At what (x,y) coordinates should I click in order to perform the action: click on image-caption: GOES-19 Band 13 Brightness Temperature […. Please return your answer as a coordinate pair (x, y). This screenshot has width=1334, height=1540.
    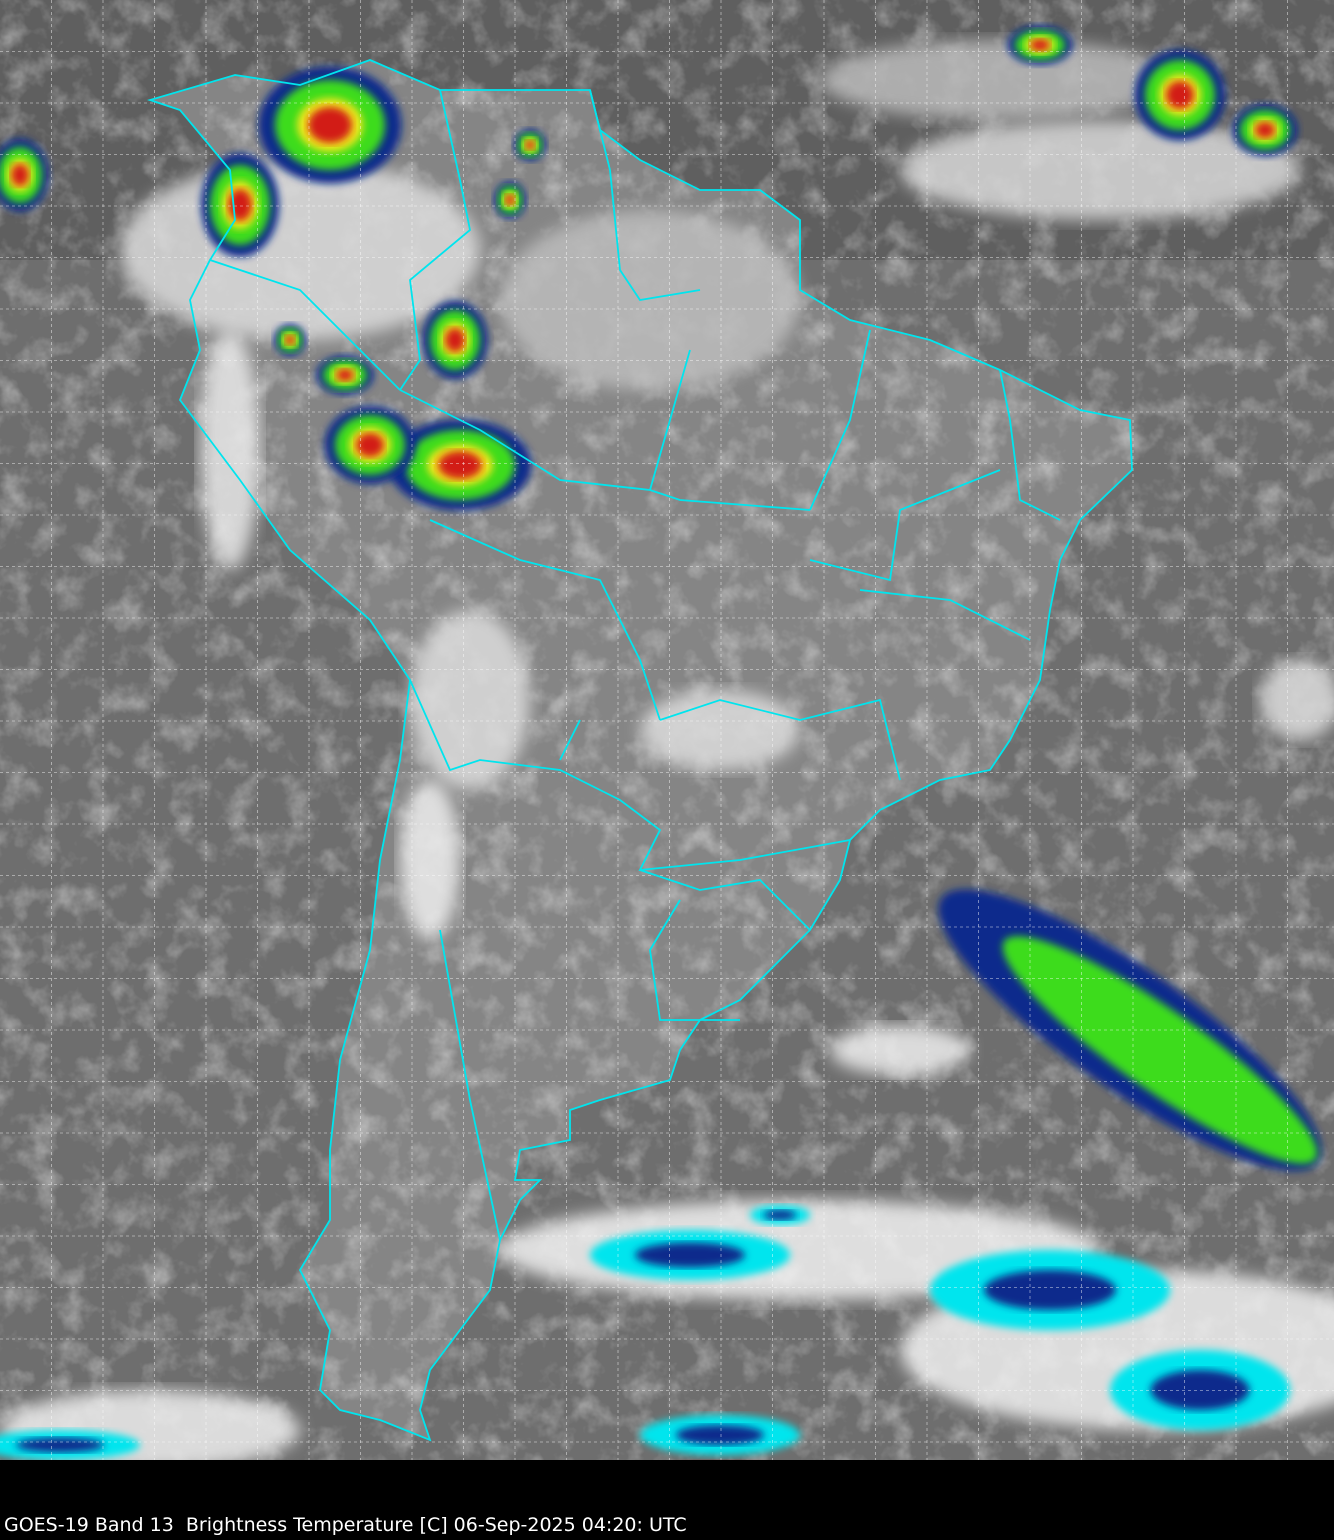
    Looking at the image, I should click on (345, 1525).